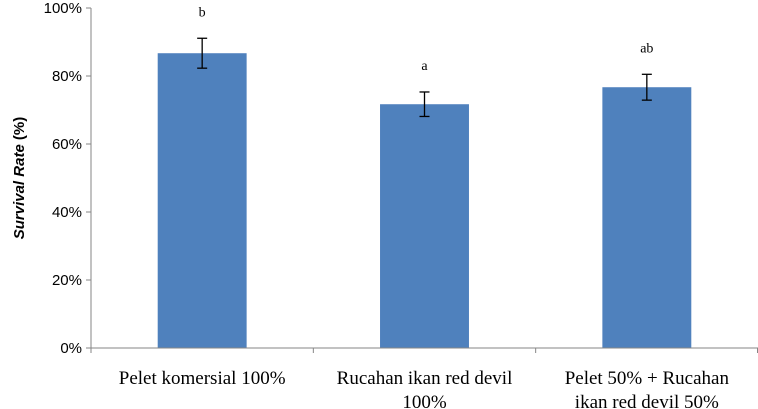 The width and height of the screenshot is (758, 409). What do you see at coordinates (19, 131) in the screenshot?
I see `y-axis-label-unit: (%)` at bounding box center [19, 131].